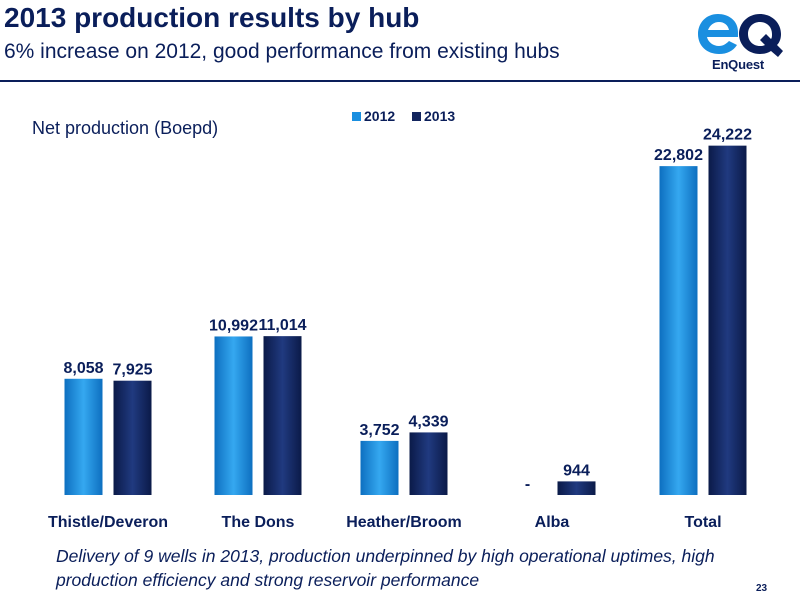  I want to click on bar-2012-the-dons, so click(233, 415).